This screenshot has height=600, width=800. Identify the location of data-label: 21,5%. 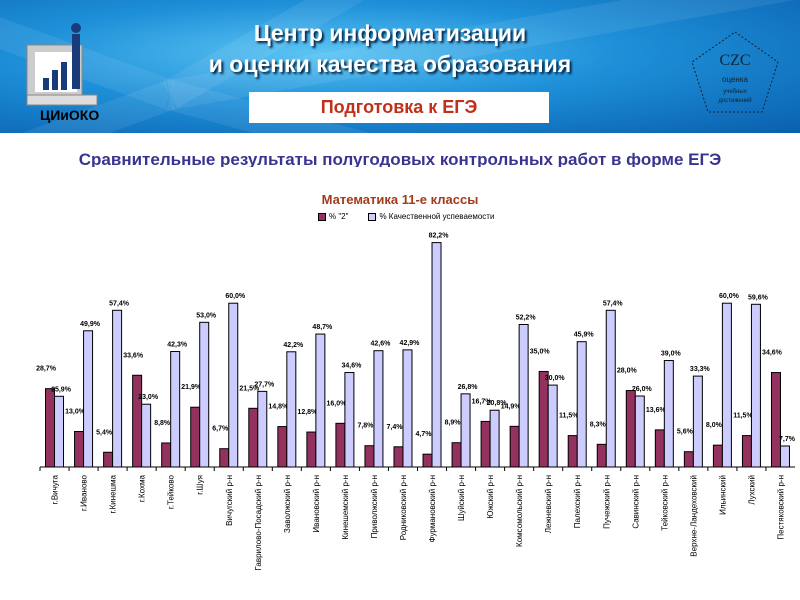
(249, 388).